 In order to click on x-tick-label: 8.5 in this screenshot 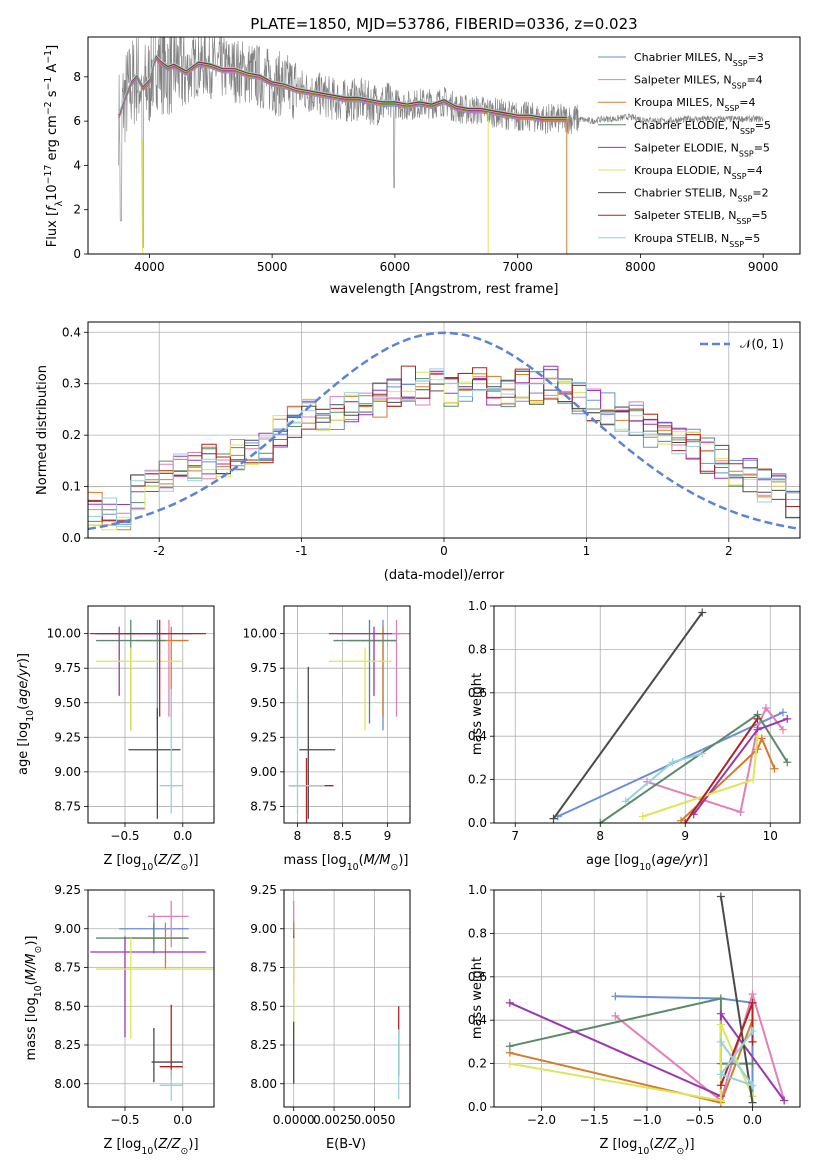, I will do `click(342, 836)`.